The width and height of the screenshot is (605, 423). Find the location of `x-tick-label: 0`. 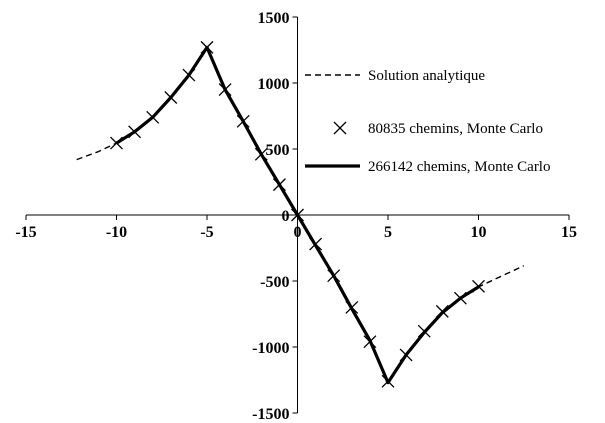

x-tick-label: 0 is located at coordinates (298, 232).